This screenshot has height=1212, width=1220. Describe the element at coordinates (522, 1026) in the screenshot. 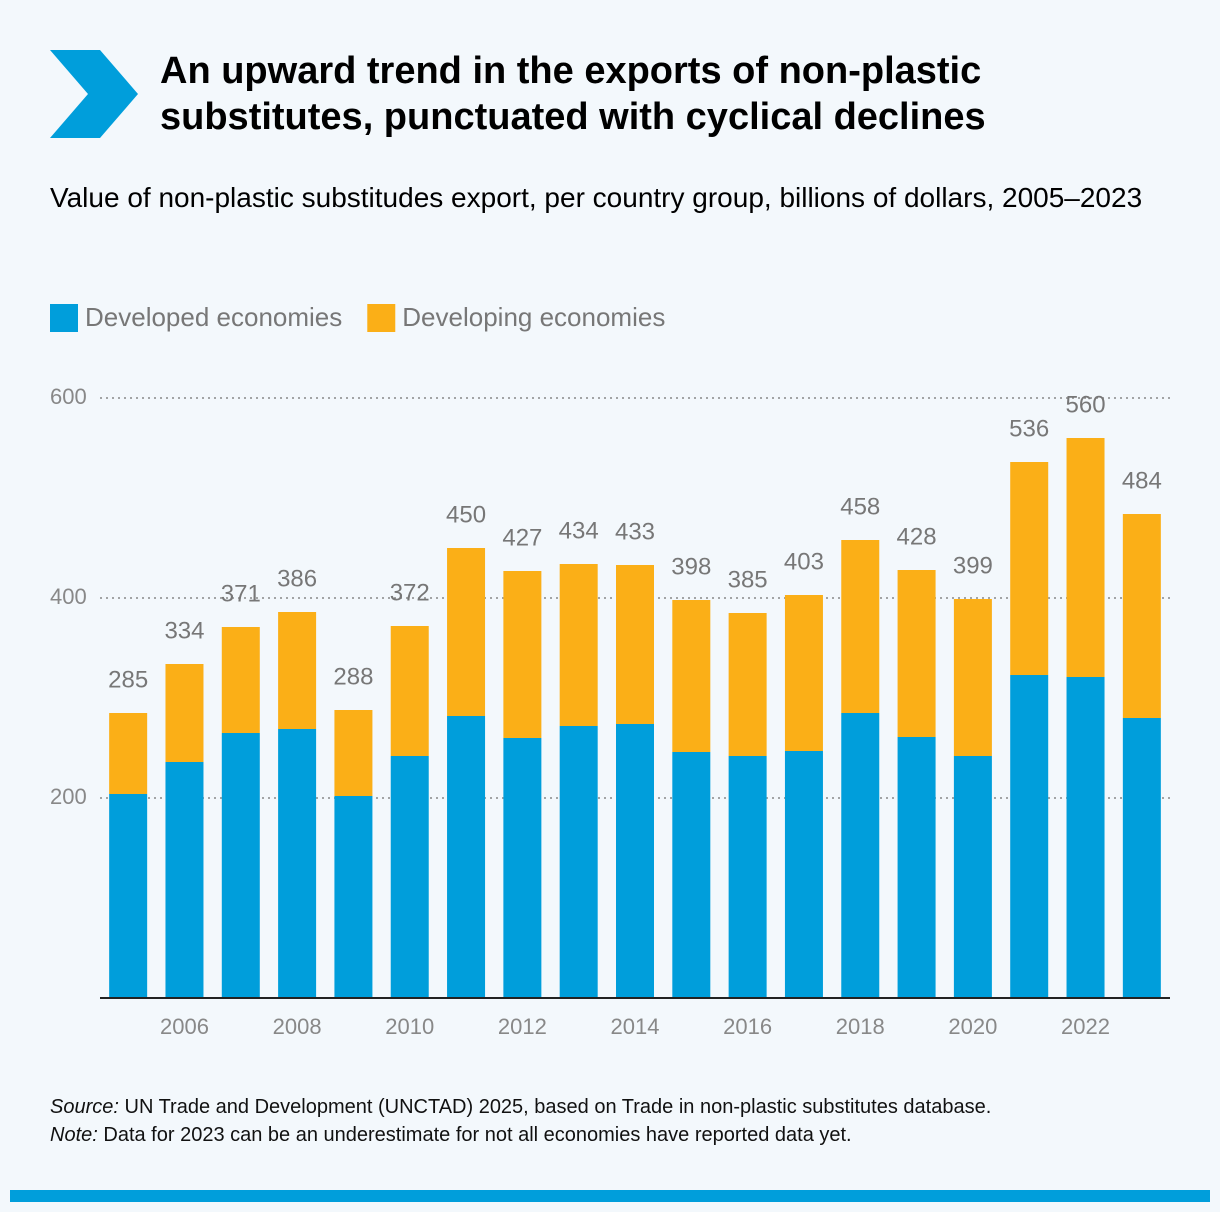

I see `x-tick-label: 2012` at that location.